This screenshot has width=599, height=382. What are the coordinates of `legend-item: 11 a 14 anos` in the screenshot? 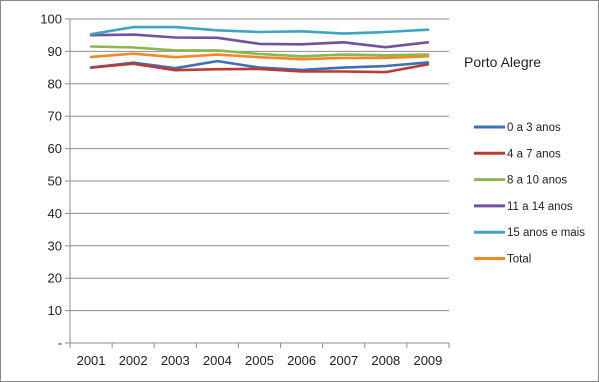 It's located at (523, 207).